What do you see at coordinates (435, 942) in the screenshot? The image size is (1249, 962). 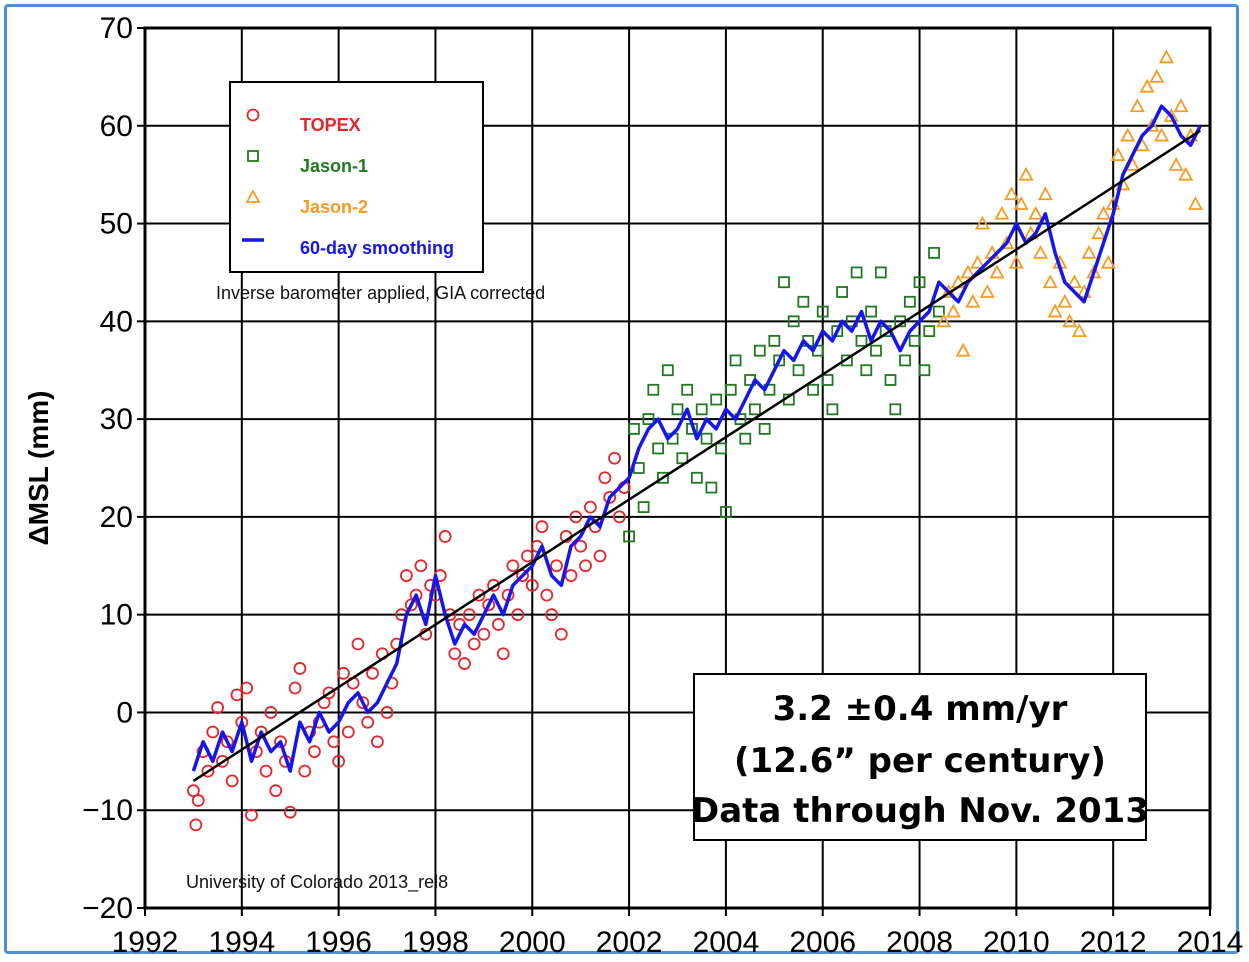 I see `x-tick-label: 1998` at bounding box center [435, 942].